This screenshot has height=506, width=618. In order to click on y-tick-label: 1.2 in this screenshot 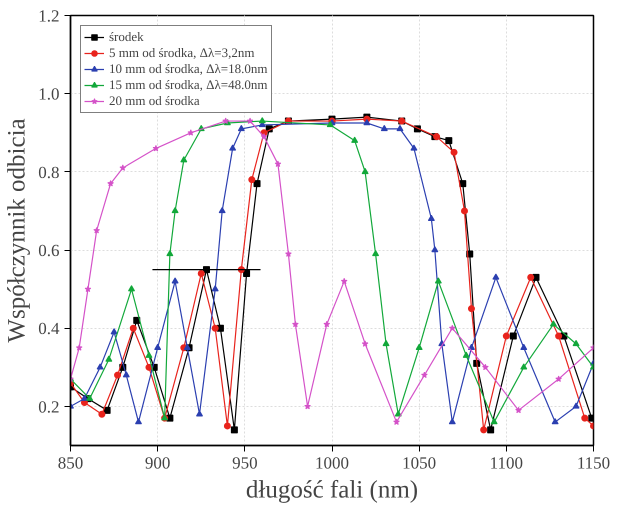, I will do `click(49, 16)`.